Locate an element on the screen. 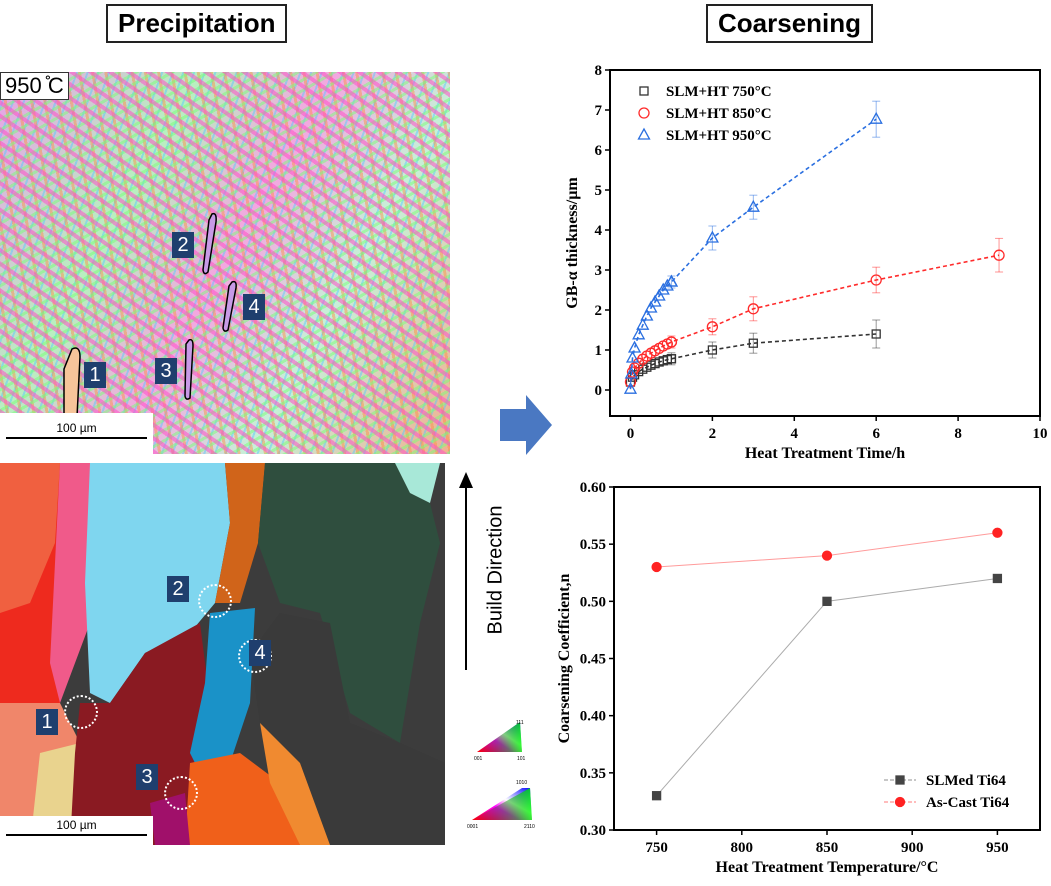  build-direction-indicator: Build Direction is located at coordinates (479, 575).